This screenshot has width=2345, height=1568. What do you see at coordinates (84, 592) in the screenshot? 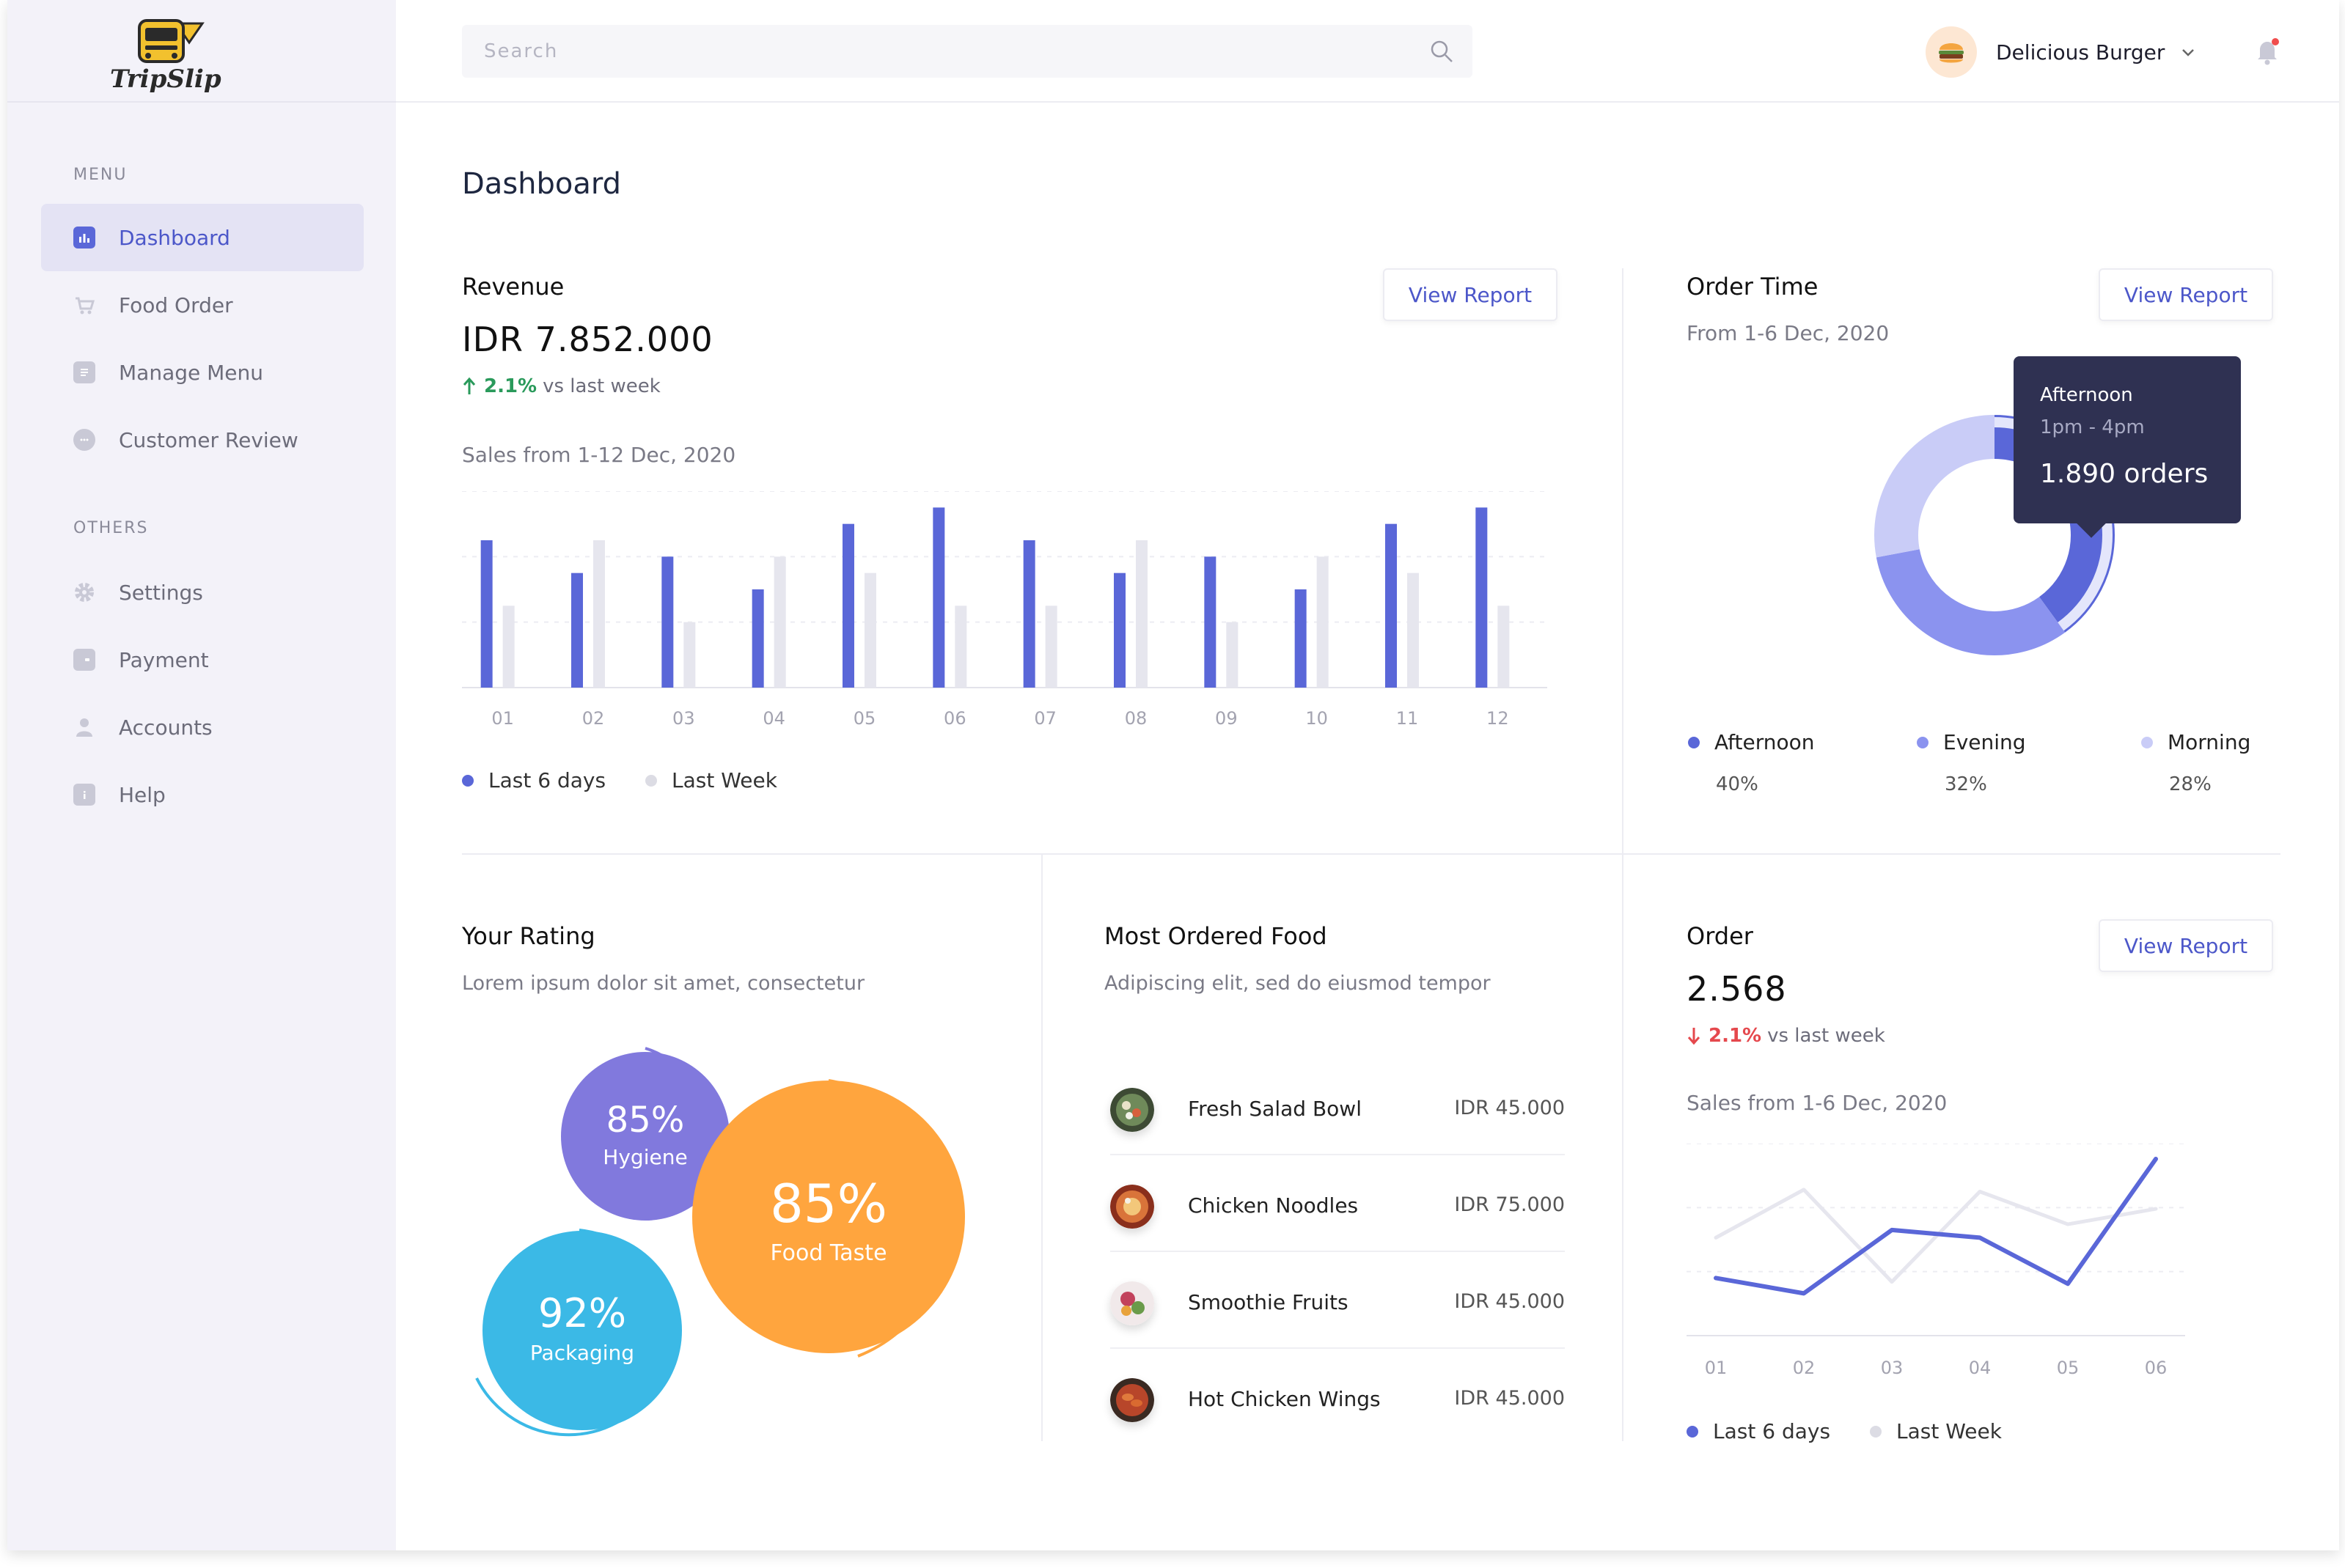
I see `gear-icon` at bounding box center [84, 592].